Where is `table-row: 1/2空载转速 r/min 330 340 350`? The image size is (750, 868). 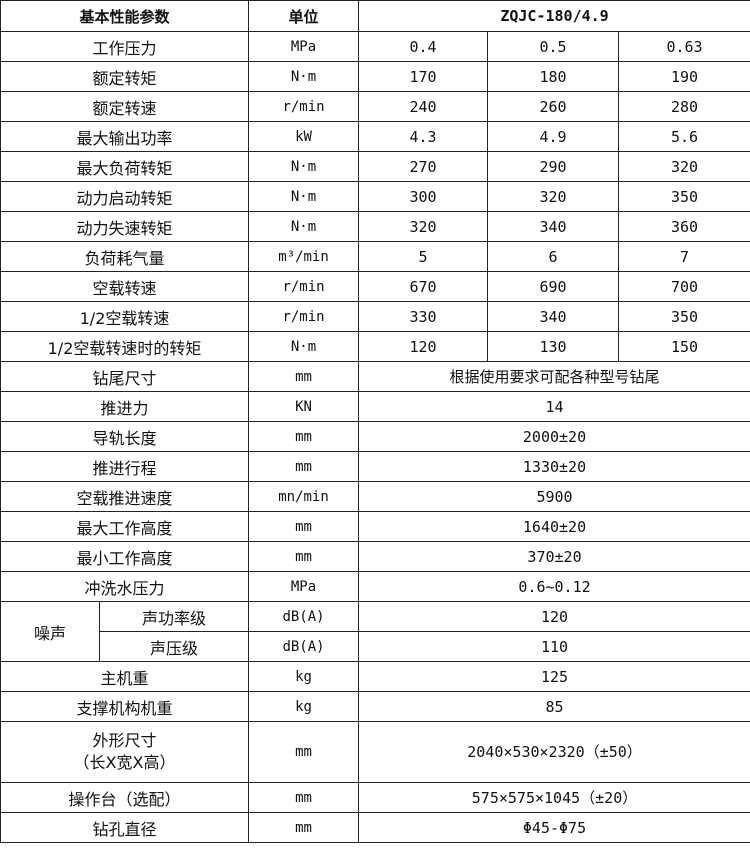
table-row: 1/2空载转速 r/min 330 340 350 is located at coordinates (375, 316).